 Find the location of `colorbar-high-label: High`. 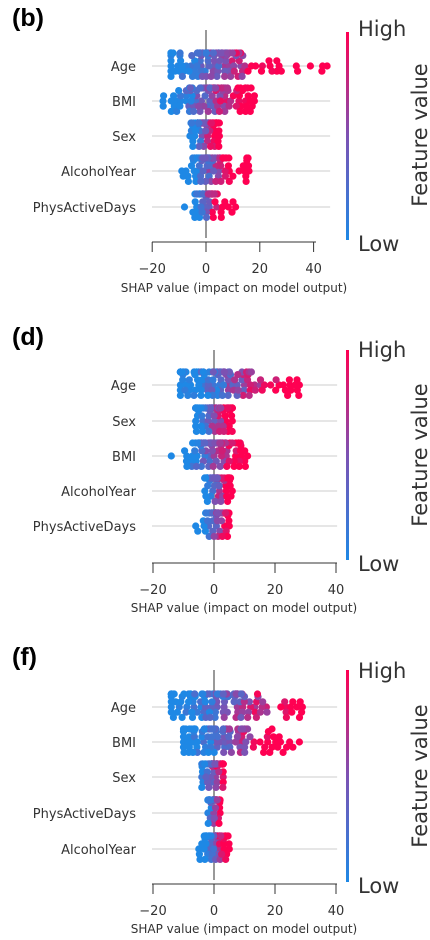

colorbar-high-label: High is located at coordinates (382, 29).